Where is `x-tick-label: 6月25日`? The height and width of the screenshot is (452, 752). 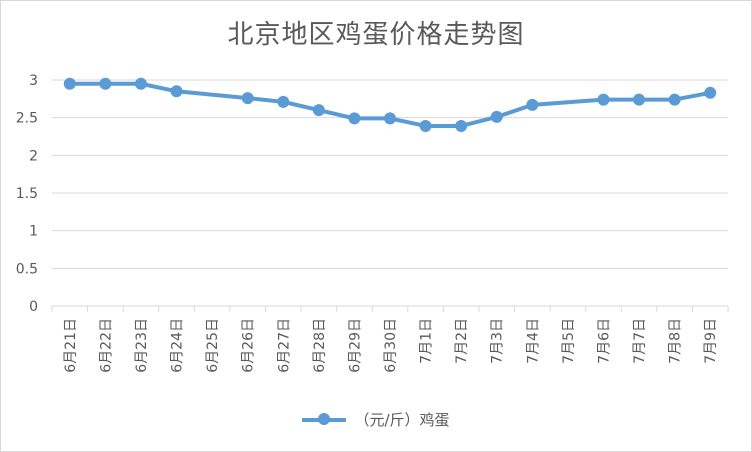 x-tick-label: 6月25日 is located at coordinates (213, 345).